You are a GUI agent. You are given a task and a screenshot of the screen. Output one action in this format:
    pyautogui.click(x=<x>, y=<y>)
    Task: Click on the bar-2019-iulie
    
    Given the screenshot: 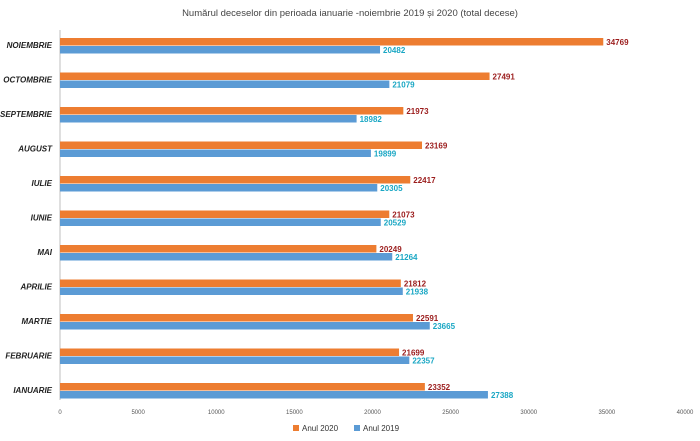 What is the action you would take?
    pyautogui.click(x=219, y=188)
    